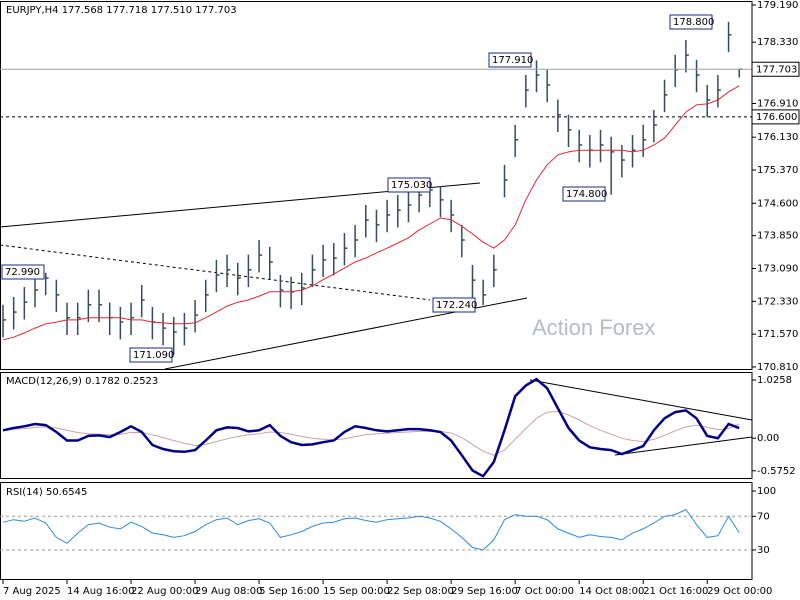 The width and height of the screenshot is (800, 600). I want to click on x-tick-label: 21 Oct 16:00, so click(675, 591).